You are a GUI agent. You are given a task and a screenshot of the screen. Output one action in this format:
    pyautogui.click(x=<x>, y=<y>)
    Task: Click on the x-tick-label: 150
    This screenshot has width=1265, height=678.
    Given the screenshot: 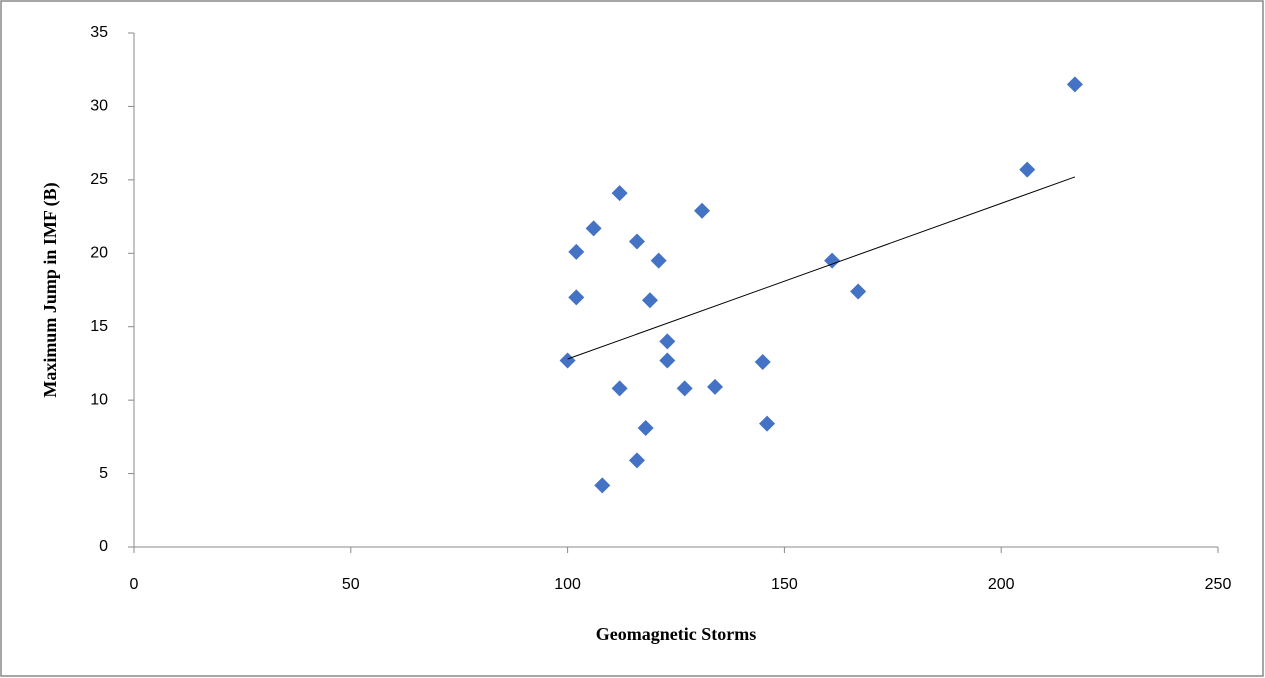 What is the action you would take?
    pyautogui.click(x=784, y=584)
    